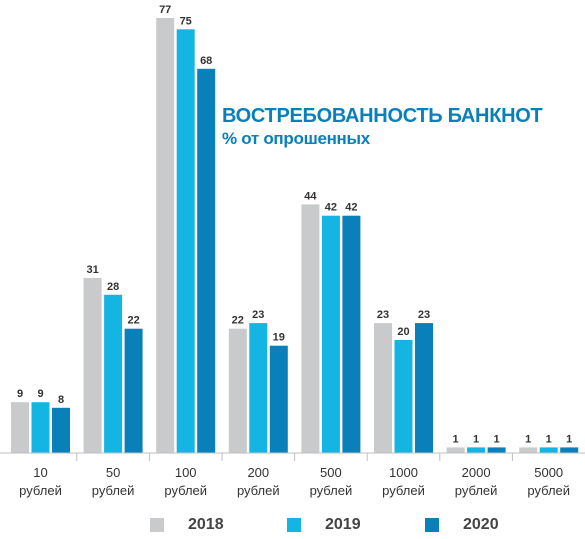  Describe the element at coordinates (258, 481) in the screenshot. I see `x-tick-label-200: 200 рублей` at that location.